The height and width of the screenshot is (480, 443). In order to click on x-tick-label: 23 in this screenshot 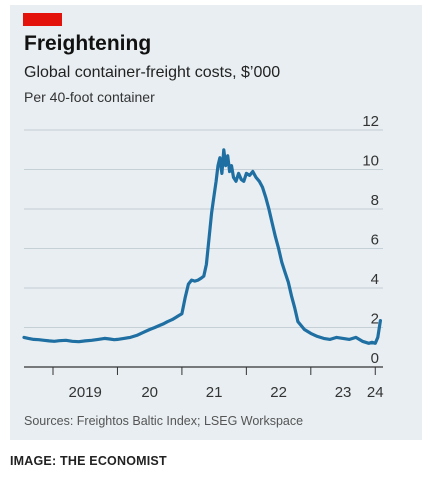, I will do `click(343, 392)`.